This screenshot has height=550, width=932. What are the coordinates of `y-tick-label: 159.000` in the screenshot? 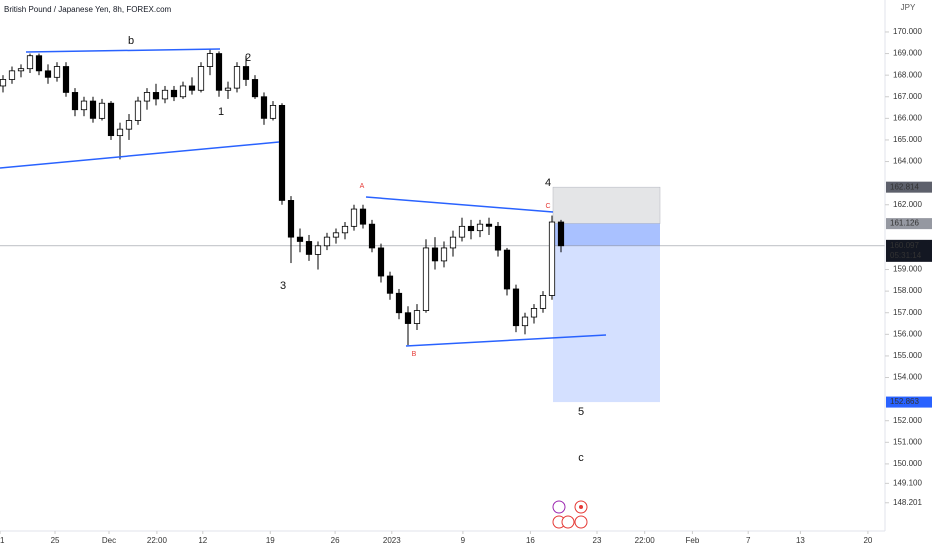 It's located at (907, 269).